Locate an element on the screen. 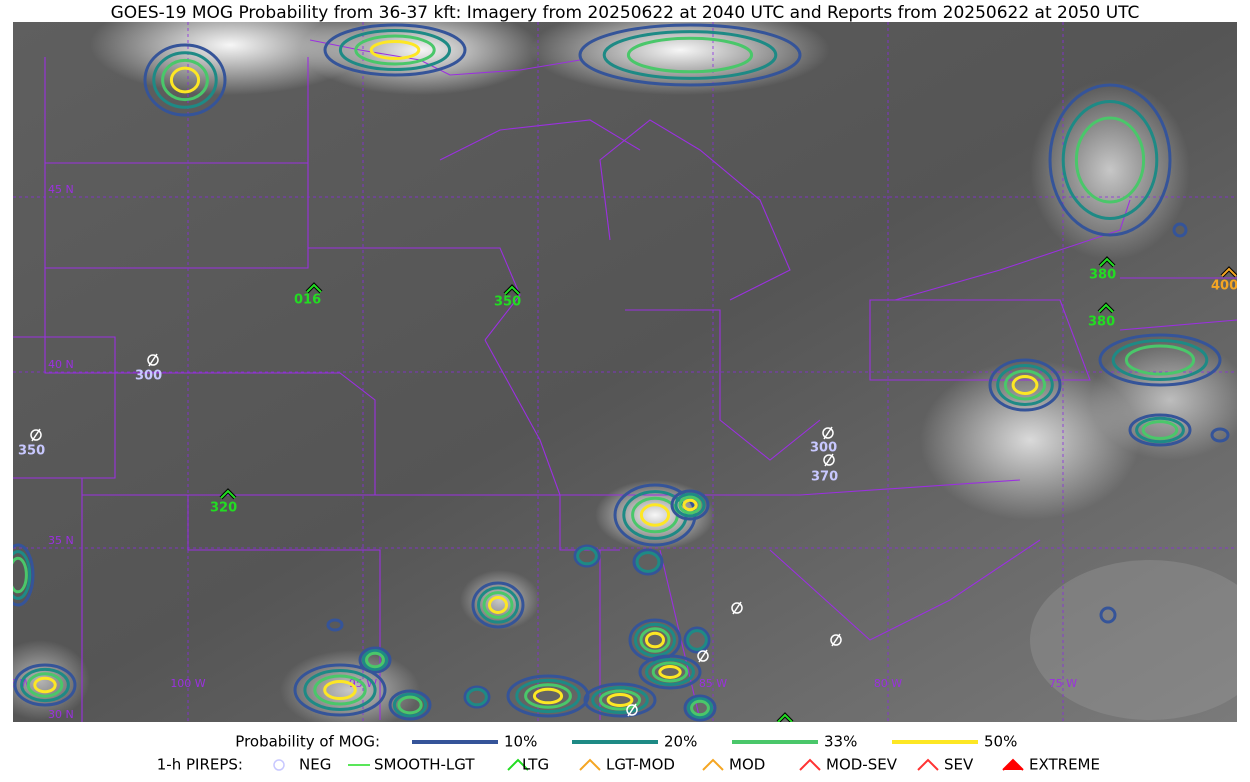 This screenshot has height=782, width=1250. pirep-label: 380 is located at coordinates (1101, 322).